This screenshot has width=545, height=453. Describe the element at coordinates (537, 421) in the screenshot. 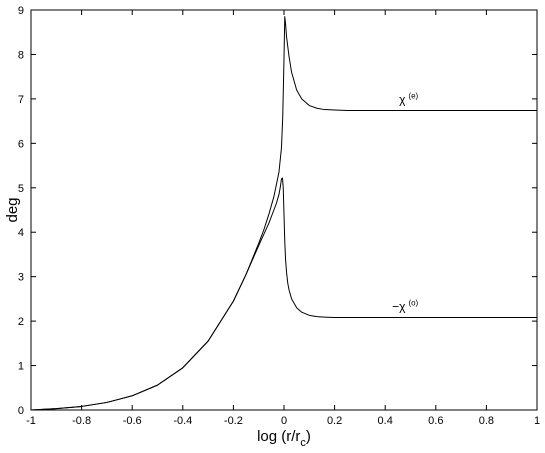

I see `x-tick-label: 1` at that location.